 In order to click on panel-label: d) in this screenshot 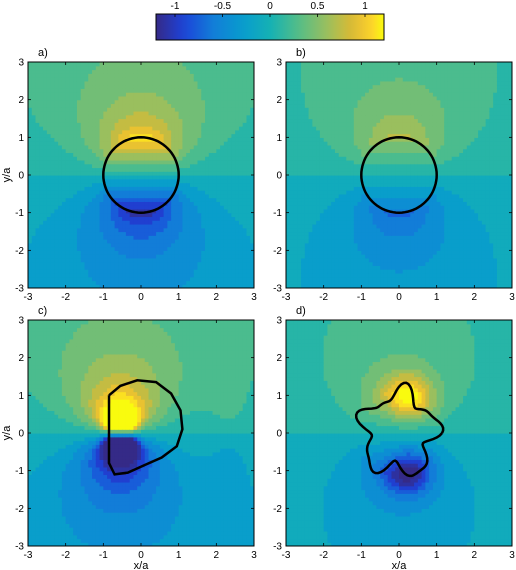, I will do `click(301, 311)`.